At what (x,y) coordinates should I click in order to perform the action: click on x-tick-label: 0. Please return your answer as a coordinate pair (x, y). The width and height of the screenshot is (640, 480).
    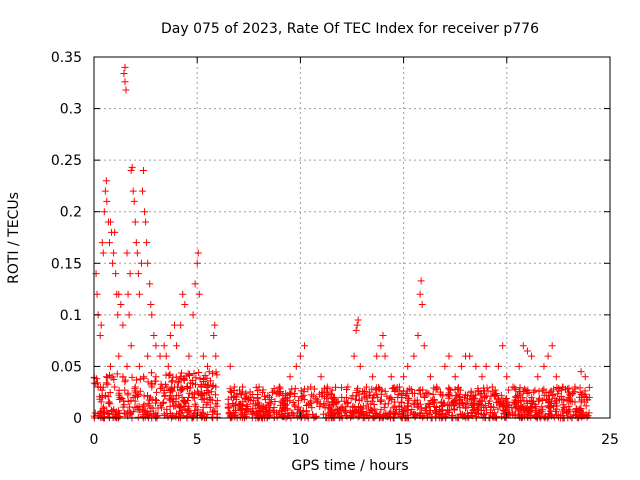
    Looking at the image, I should click on (94, 440).